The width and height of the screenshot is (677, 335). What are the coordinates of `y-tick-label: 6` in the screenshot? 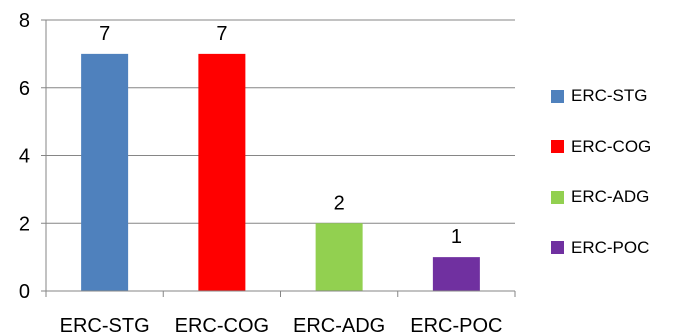 It's located at (24, 89).